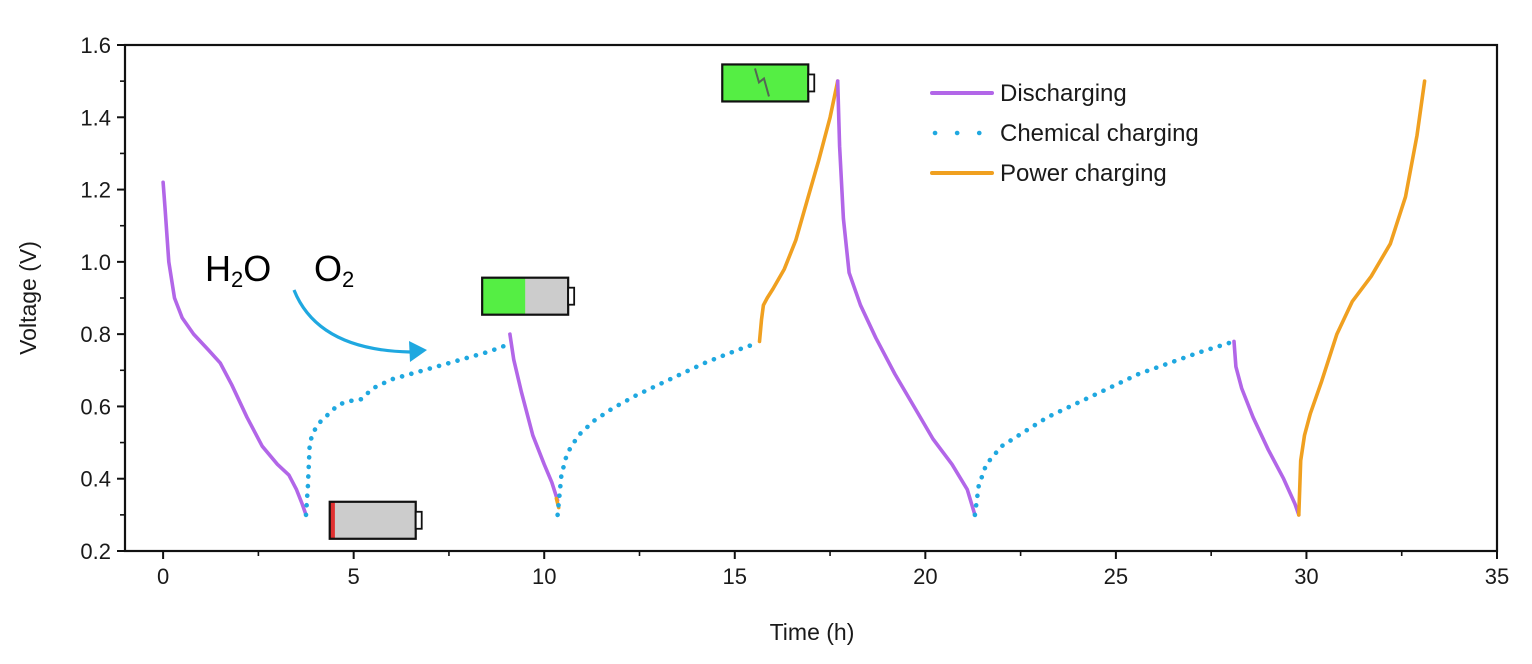 The width and height of the screenshot is (1532, 664). Describe the element at coordinates (95, 479) in the screenshot. I see `y-tick-label: 0.4` at that location.